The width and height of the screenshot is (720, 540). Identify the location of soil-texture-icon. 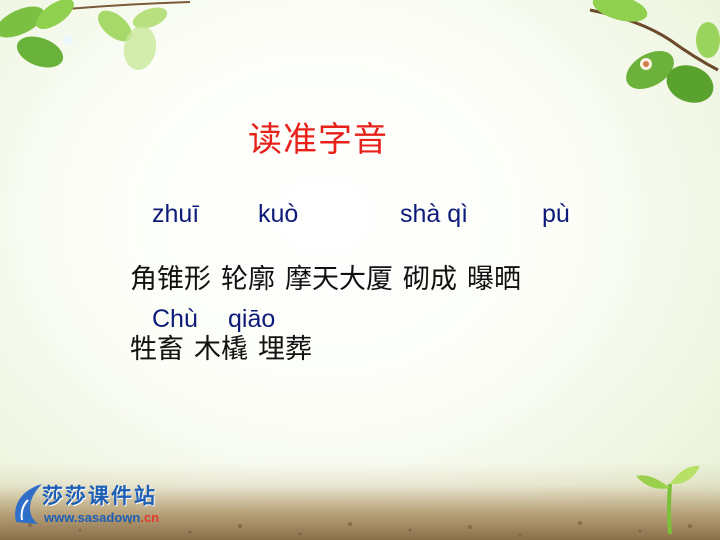
(360, 528).